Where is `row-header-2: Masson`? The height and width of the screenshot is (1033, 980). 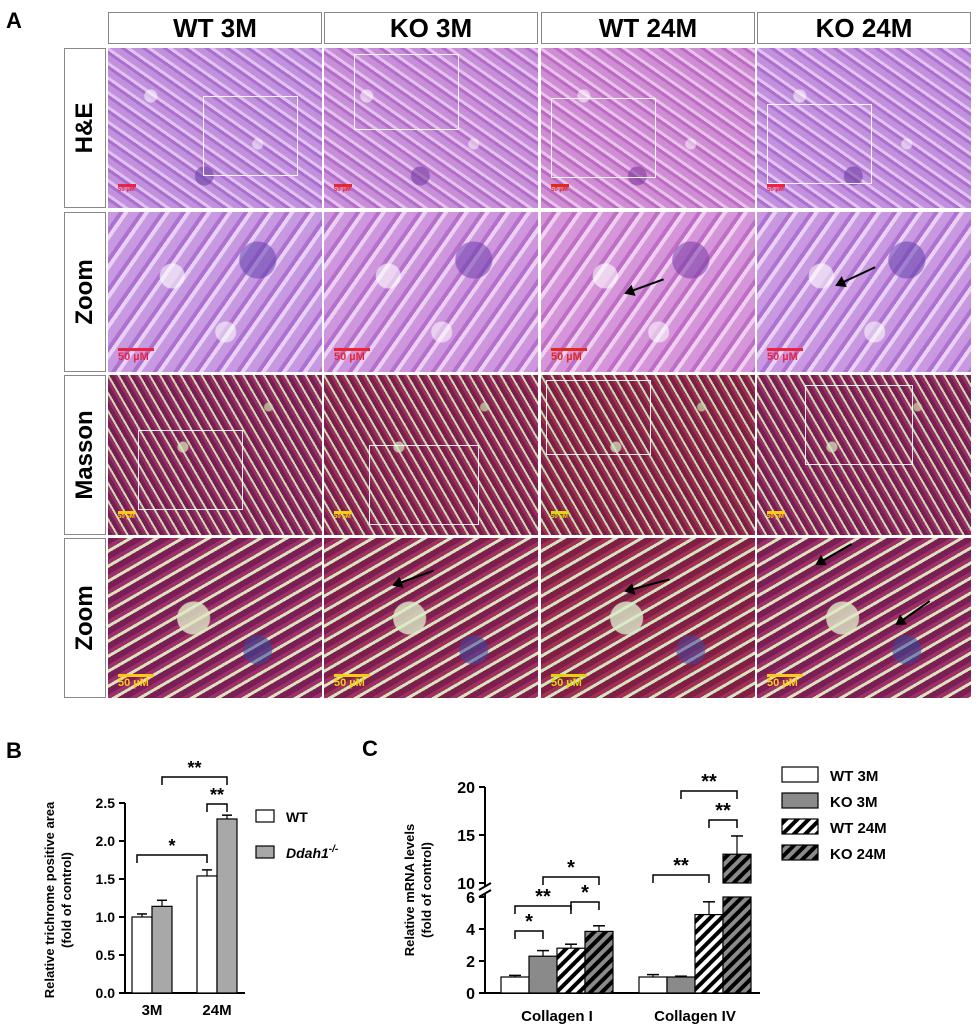 row-header-2: Masson is located at coordinates (85, 455).